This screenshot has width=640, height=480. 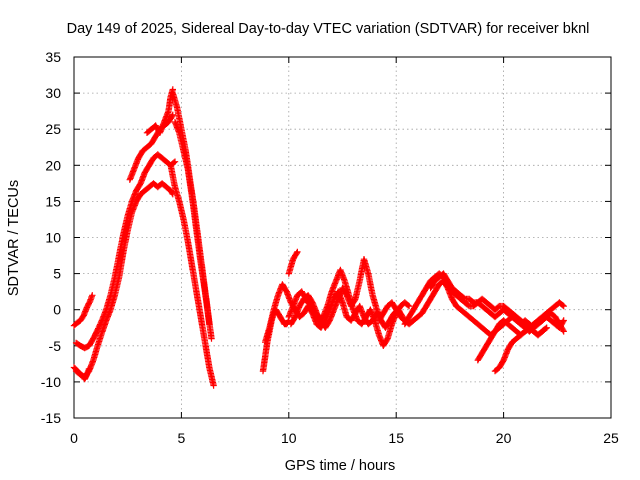 I want to click on x-tick-label: 20, so click(x=504, y=438).